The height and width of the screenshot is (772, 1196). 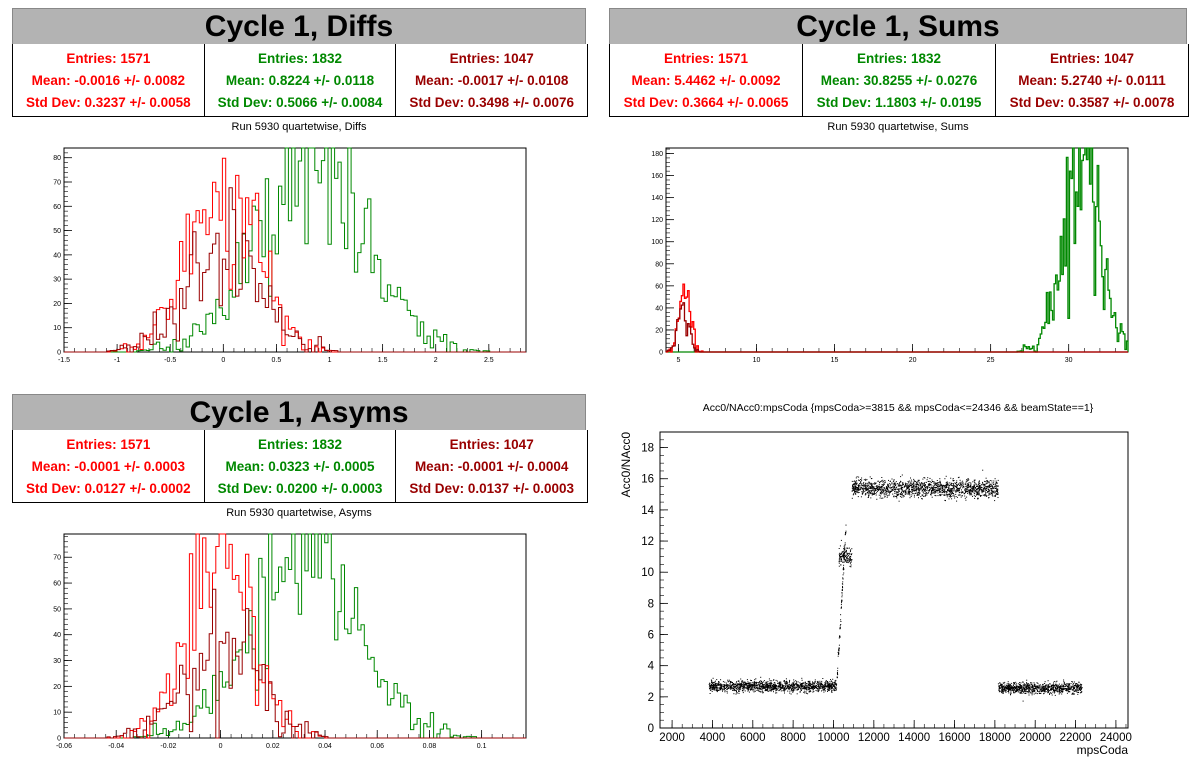 What do you see at coordinates (295, 270) in the screenshot?
I see `histogram-series` at bounding box center [295, 270].